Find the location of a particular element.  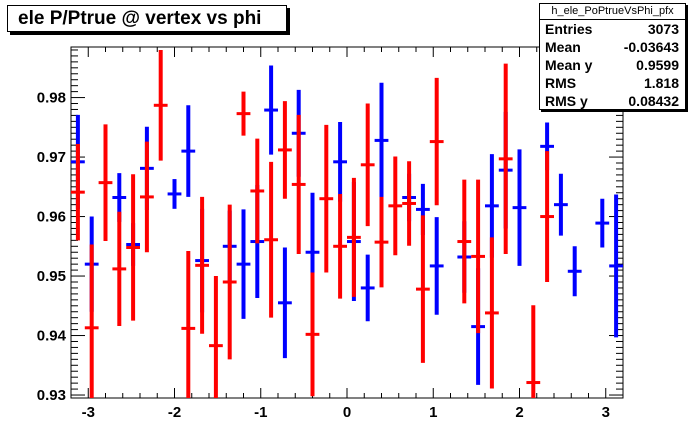

y-tick-label: 0.95 is located at coordinates (51, 276).